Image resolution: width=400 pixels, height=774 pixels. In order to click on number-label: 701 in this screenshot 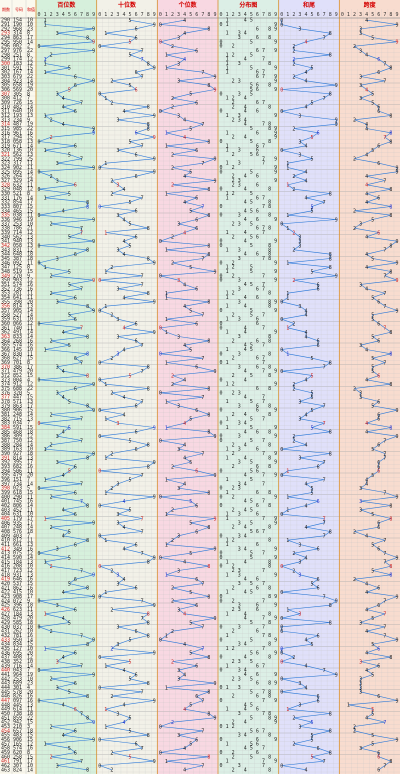, I will do `click(17, 363)`.